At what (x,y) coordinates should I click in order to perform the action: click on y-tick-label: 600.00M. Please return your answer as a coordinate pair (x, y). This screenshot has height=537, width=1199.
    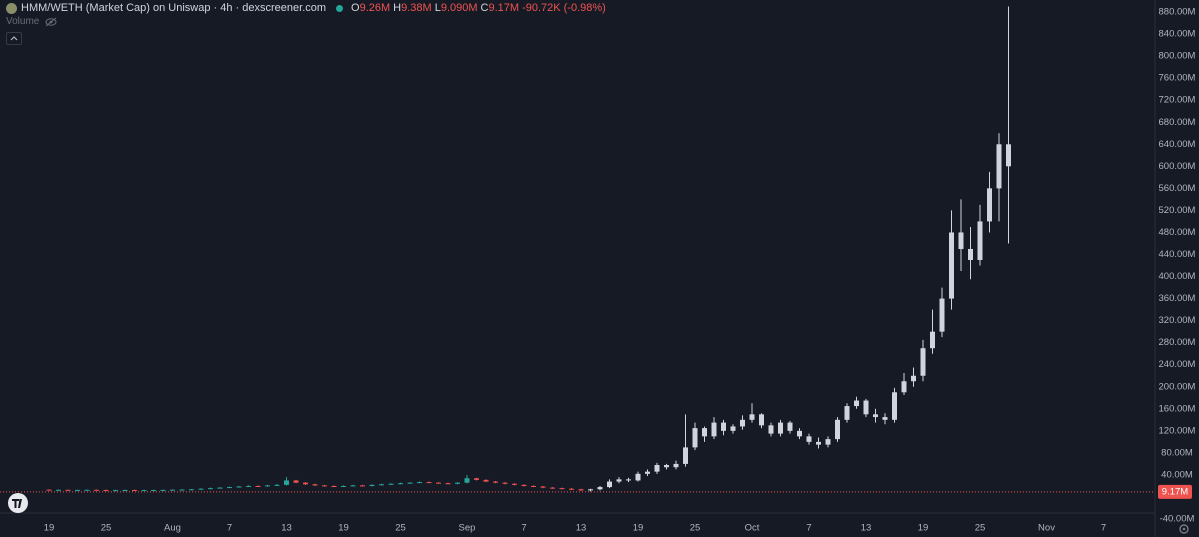
    Looking at the image, I should click on (1177, 166).